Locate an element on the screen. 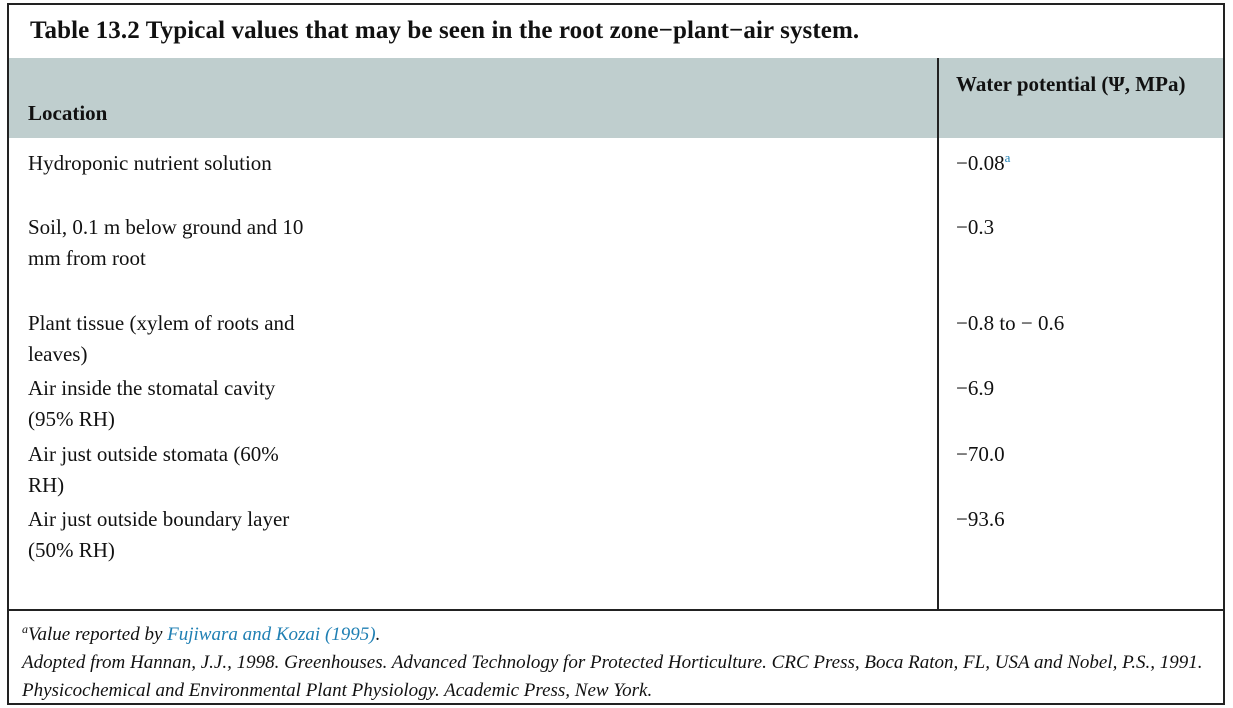  cell-value: −70.0 is located at coordinates (980, 454).